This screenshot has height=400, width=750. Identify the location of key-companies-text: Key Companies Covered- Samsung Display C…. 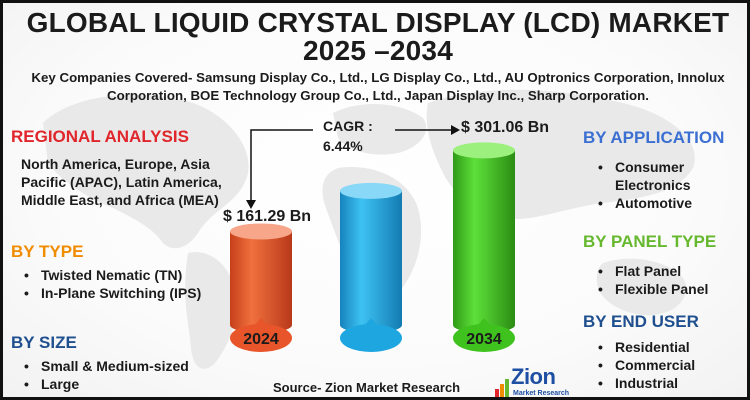
(378, 86).